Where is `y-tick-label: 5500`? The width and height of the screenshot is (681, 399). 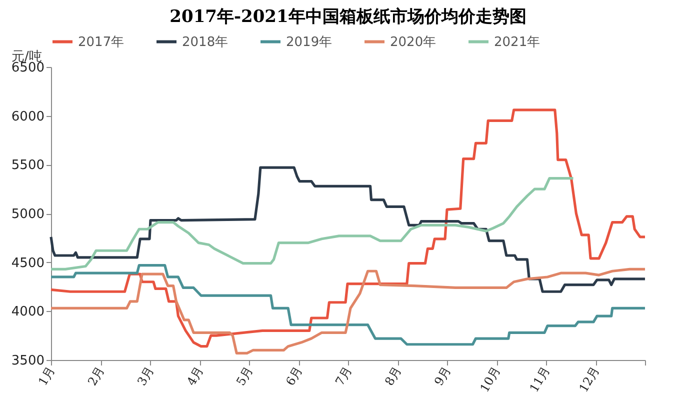 y-tick-label: 5500 is located at coordinates (27, 166).